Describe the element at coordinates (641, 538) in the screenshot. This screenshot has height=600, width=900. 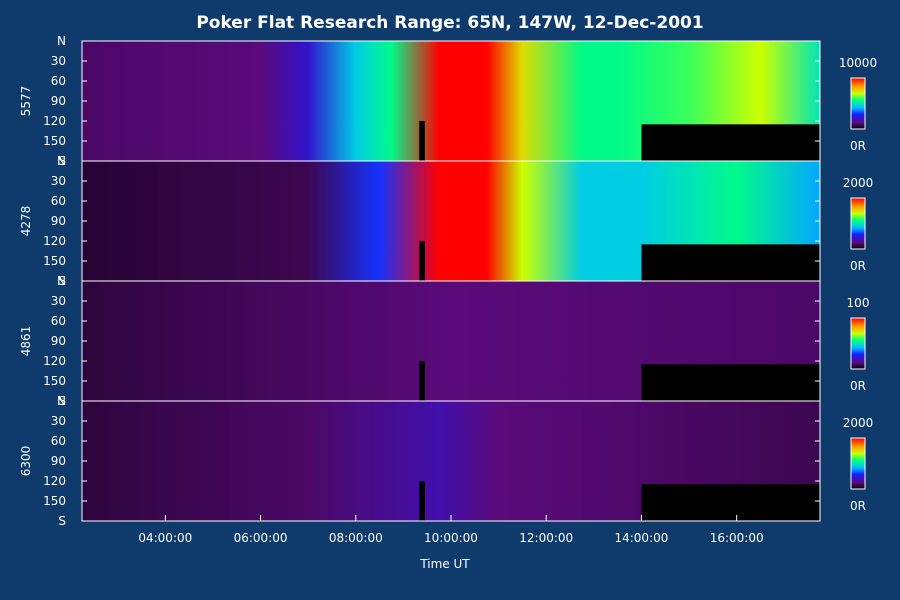
I see `x-tick-label: 14:00:00` at that location.